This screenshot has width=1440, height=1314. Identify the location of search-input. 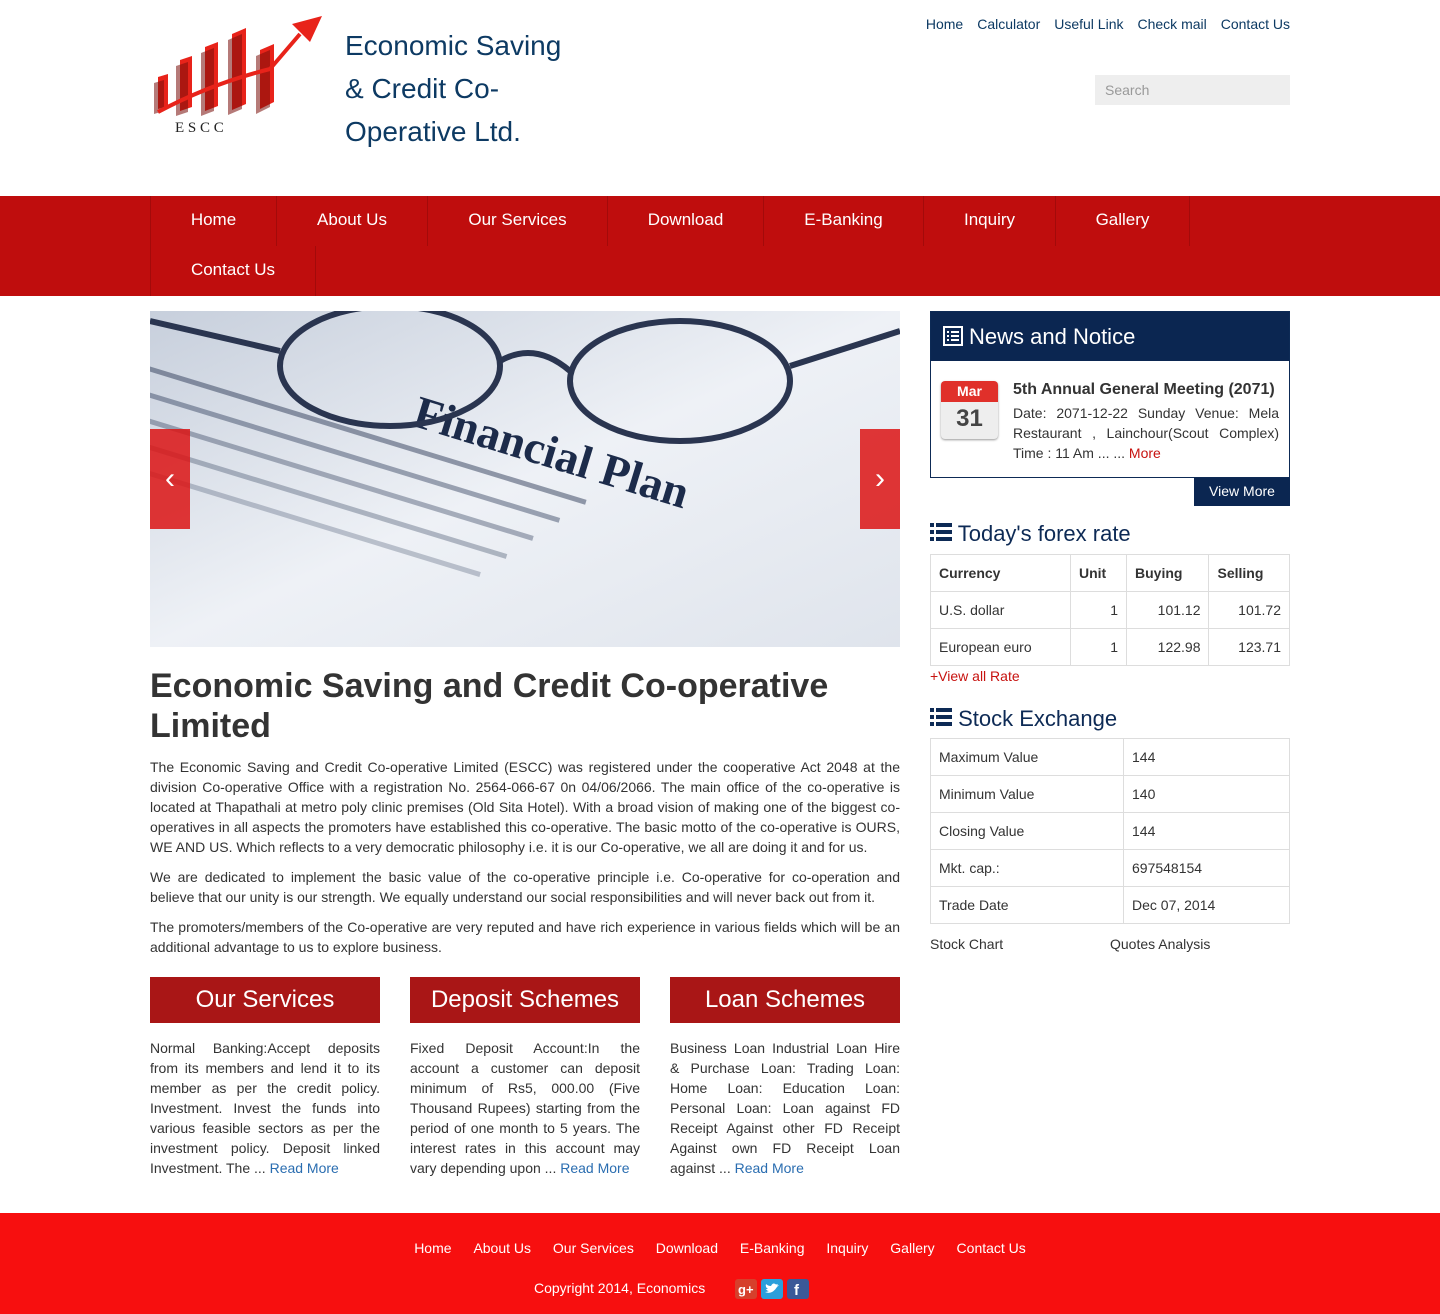
(1192, 90).